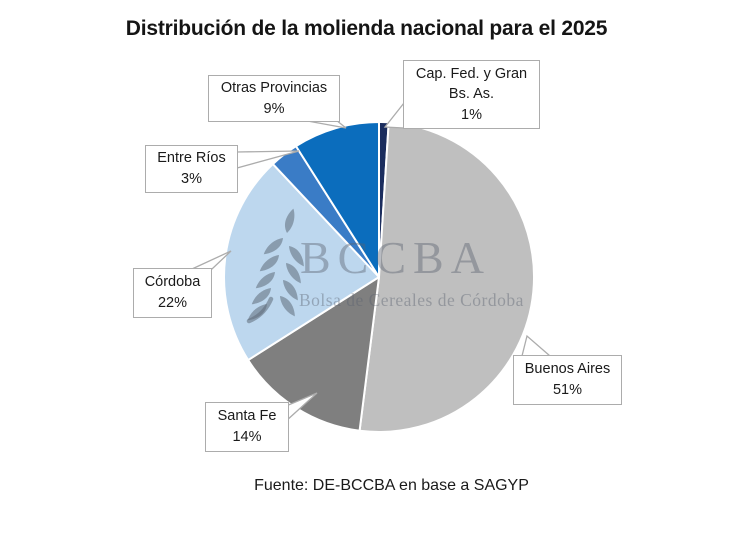  I want to click on callout-value: 14%, so click(247, 437).